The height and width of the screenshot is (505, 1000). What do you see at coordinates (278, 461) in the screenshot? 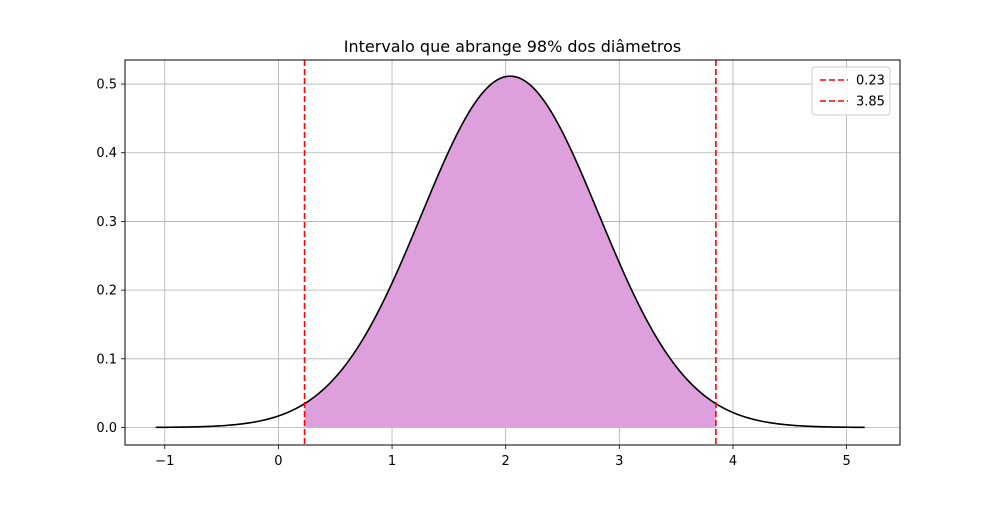
I see `x-tick-label: 0` at bounding box center [278, 461].